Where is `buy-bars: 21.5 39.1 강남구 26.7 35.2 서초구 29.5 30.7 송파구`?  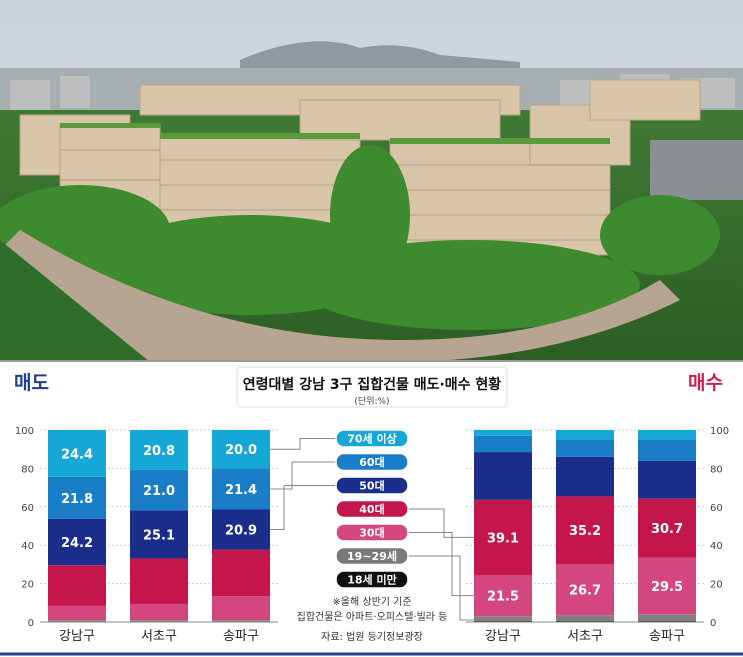
buy-bars: 21.5 39.1 강남구 26.7 35.2 서초구 29.5 30.7 송파구 is located at coordinates (585, 537).